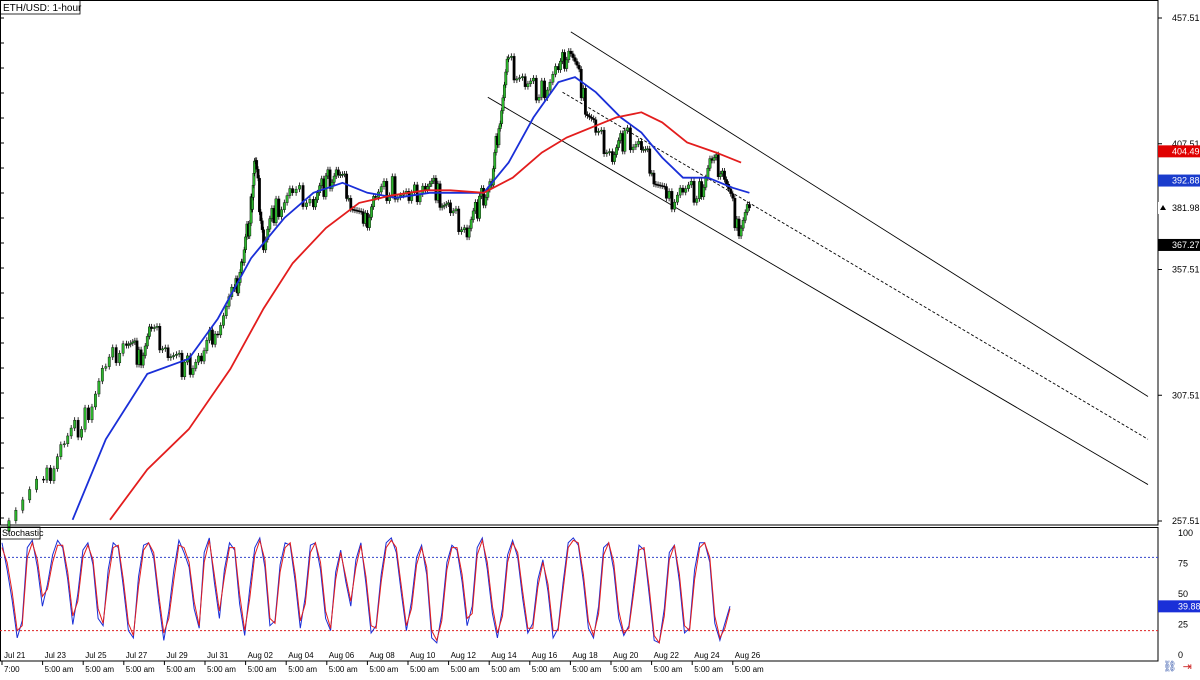 This screenshot has height=680, width=1200. Describe the element at coordinates (1186, 181) in the screenshot. I see `price-label: 392.88` at that location.